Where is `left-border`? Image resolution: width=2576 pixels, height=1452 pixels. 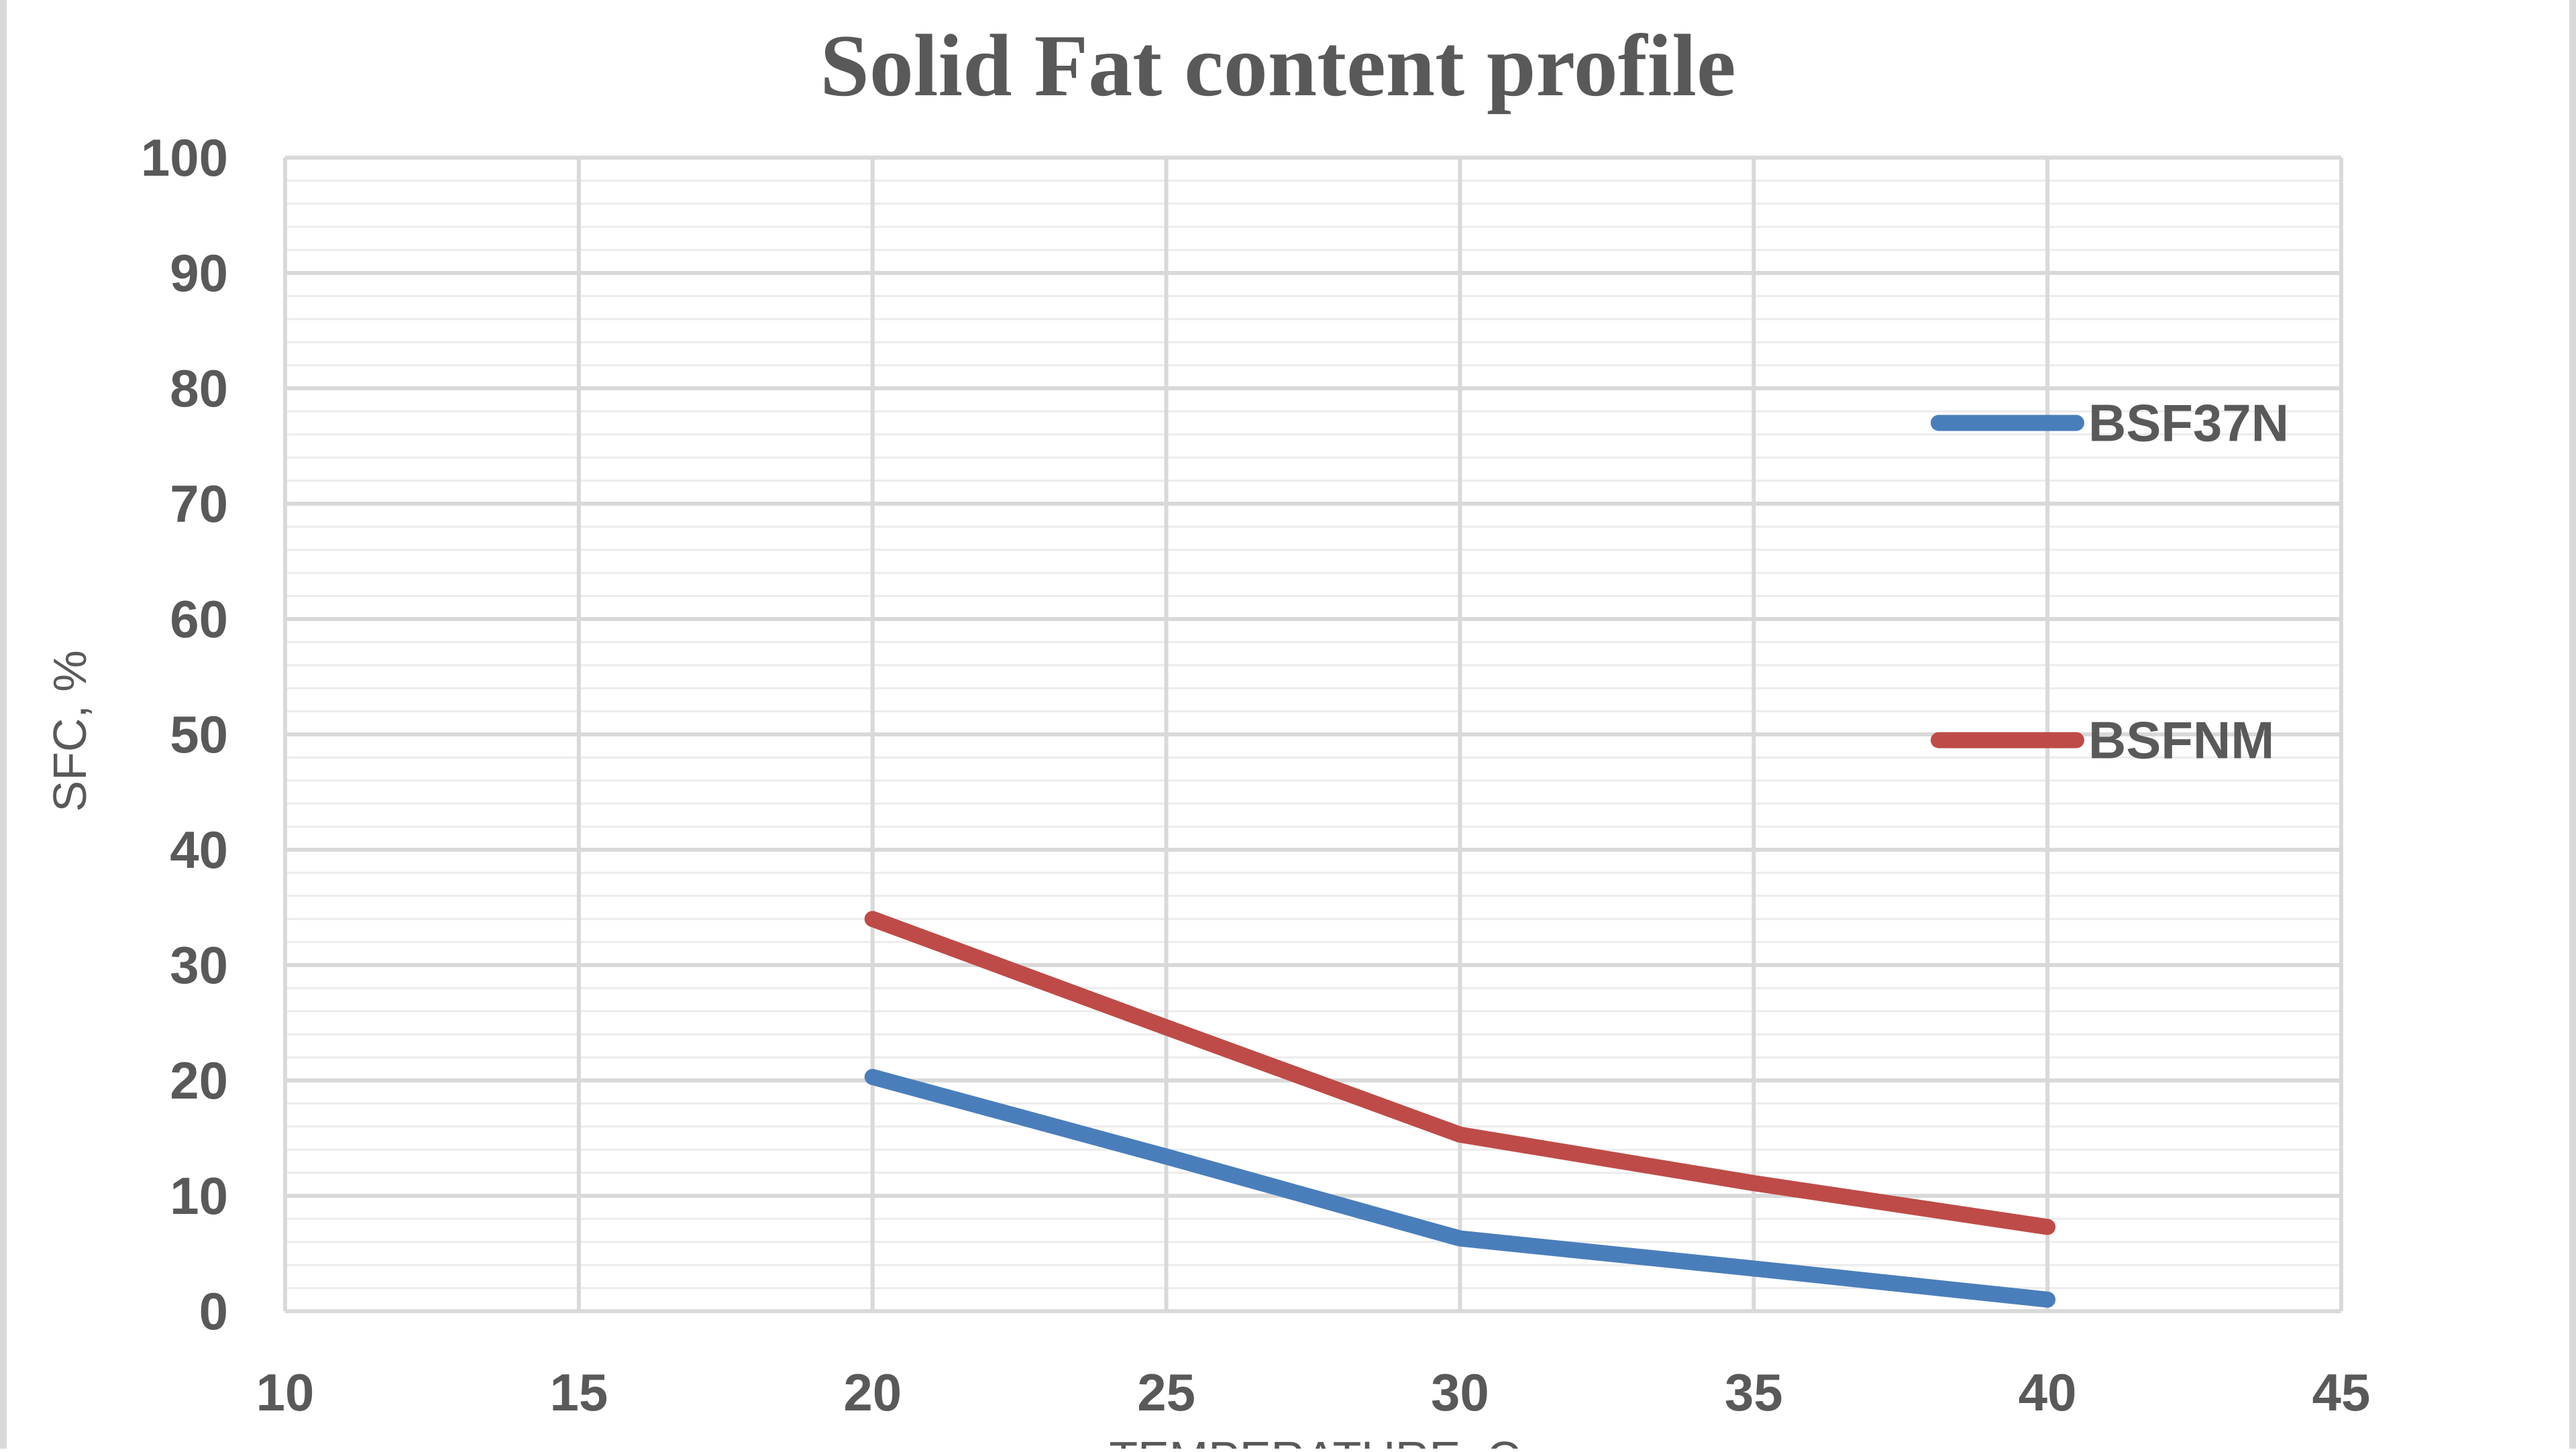 left-border is located at coordinates (3, 725).